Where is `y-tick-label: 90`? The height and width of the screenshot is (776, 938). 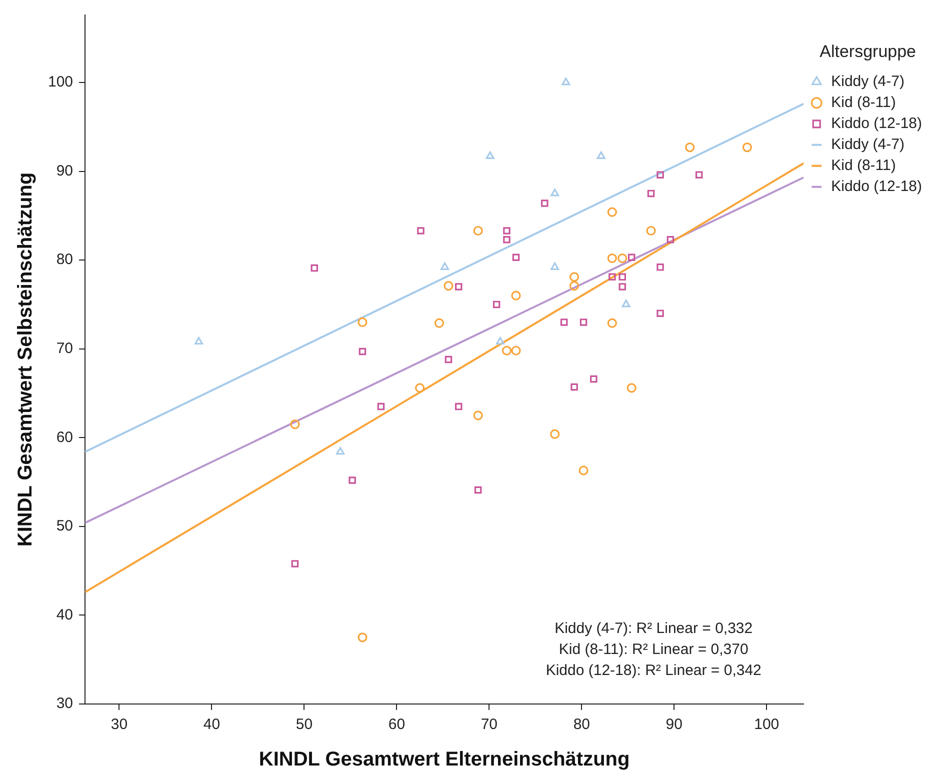
y-tick-label: 90 is located at coordinates (65, 171).